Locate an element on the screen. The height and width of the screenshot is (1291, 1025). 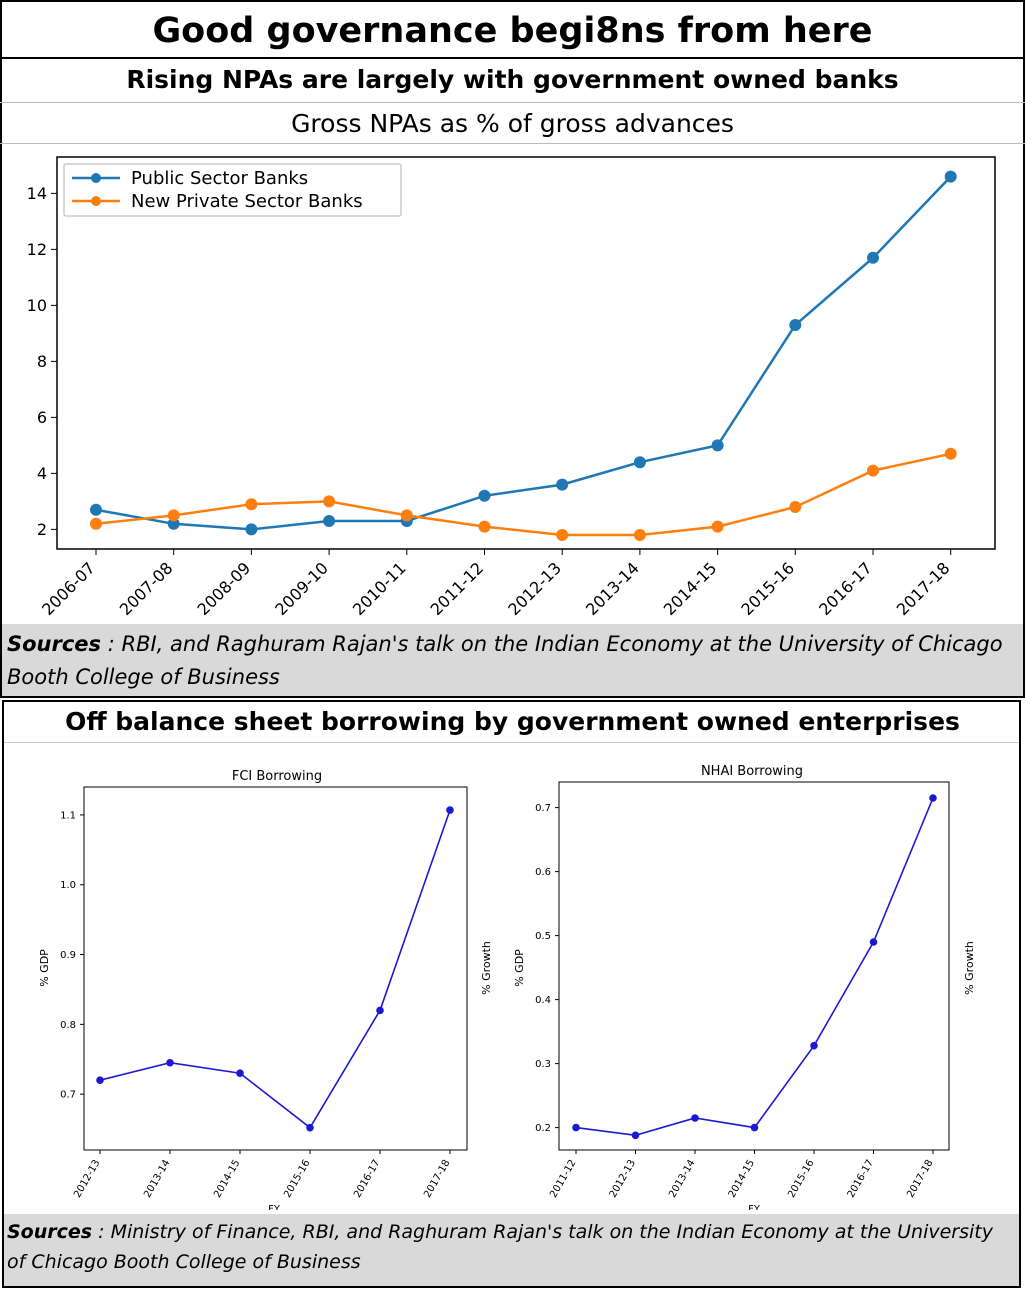
nhai-ylabel: % GDP is located at coordinates (519, 968).